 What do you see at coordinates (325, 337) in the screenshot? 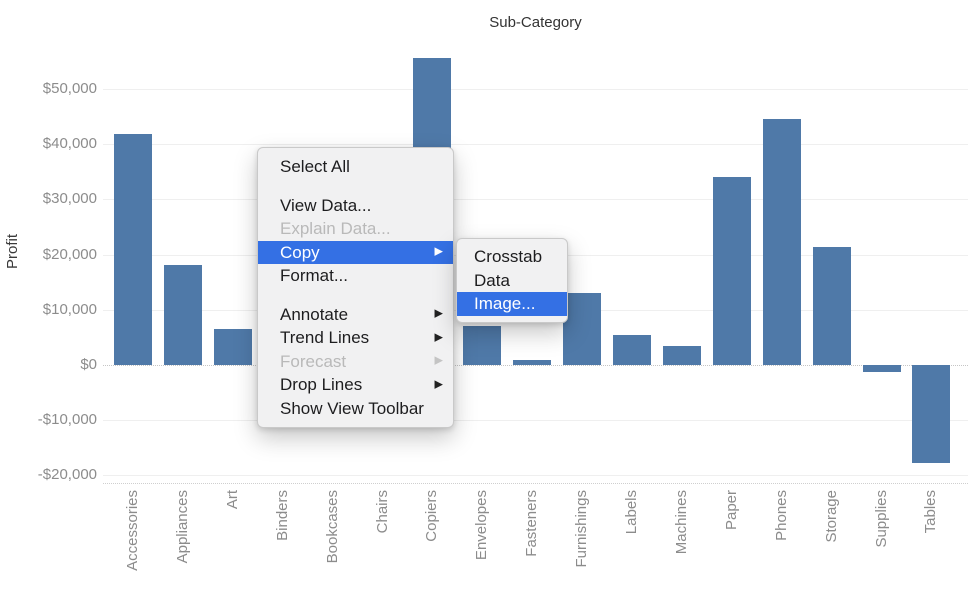
I see `menu-item-label: Trend Lines` at bounding box center [325, 337].